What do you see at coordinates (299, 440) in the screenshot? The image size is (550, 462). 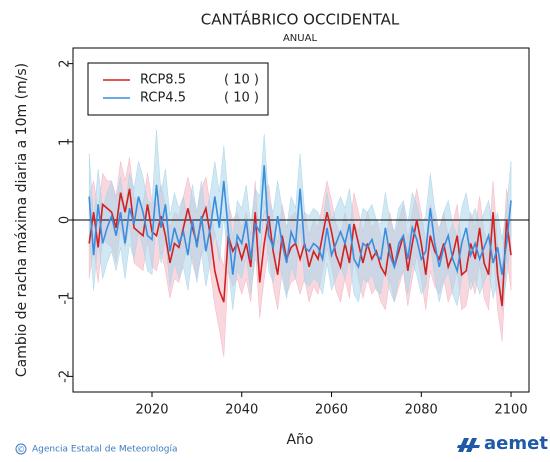 I see `x-axis-label: Año` at bounding box center [299, 440].